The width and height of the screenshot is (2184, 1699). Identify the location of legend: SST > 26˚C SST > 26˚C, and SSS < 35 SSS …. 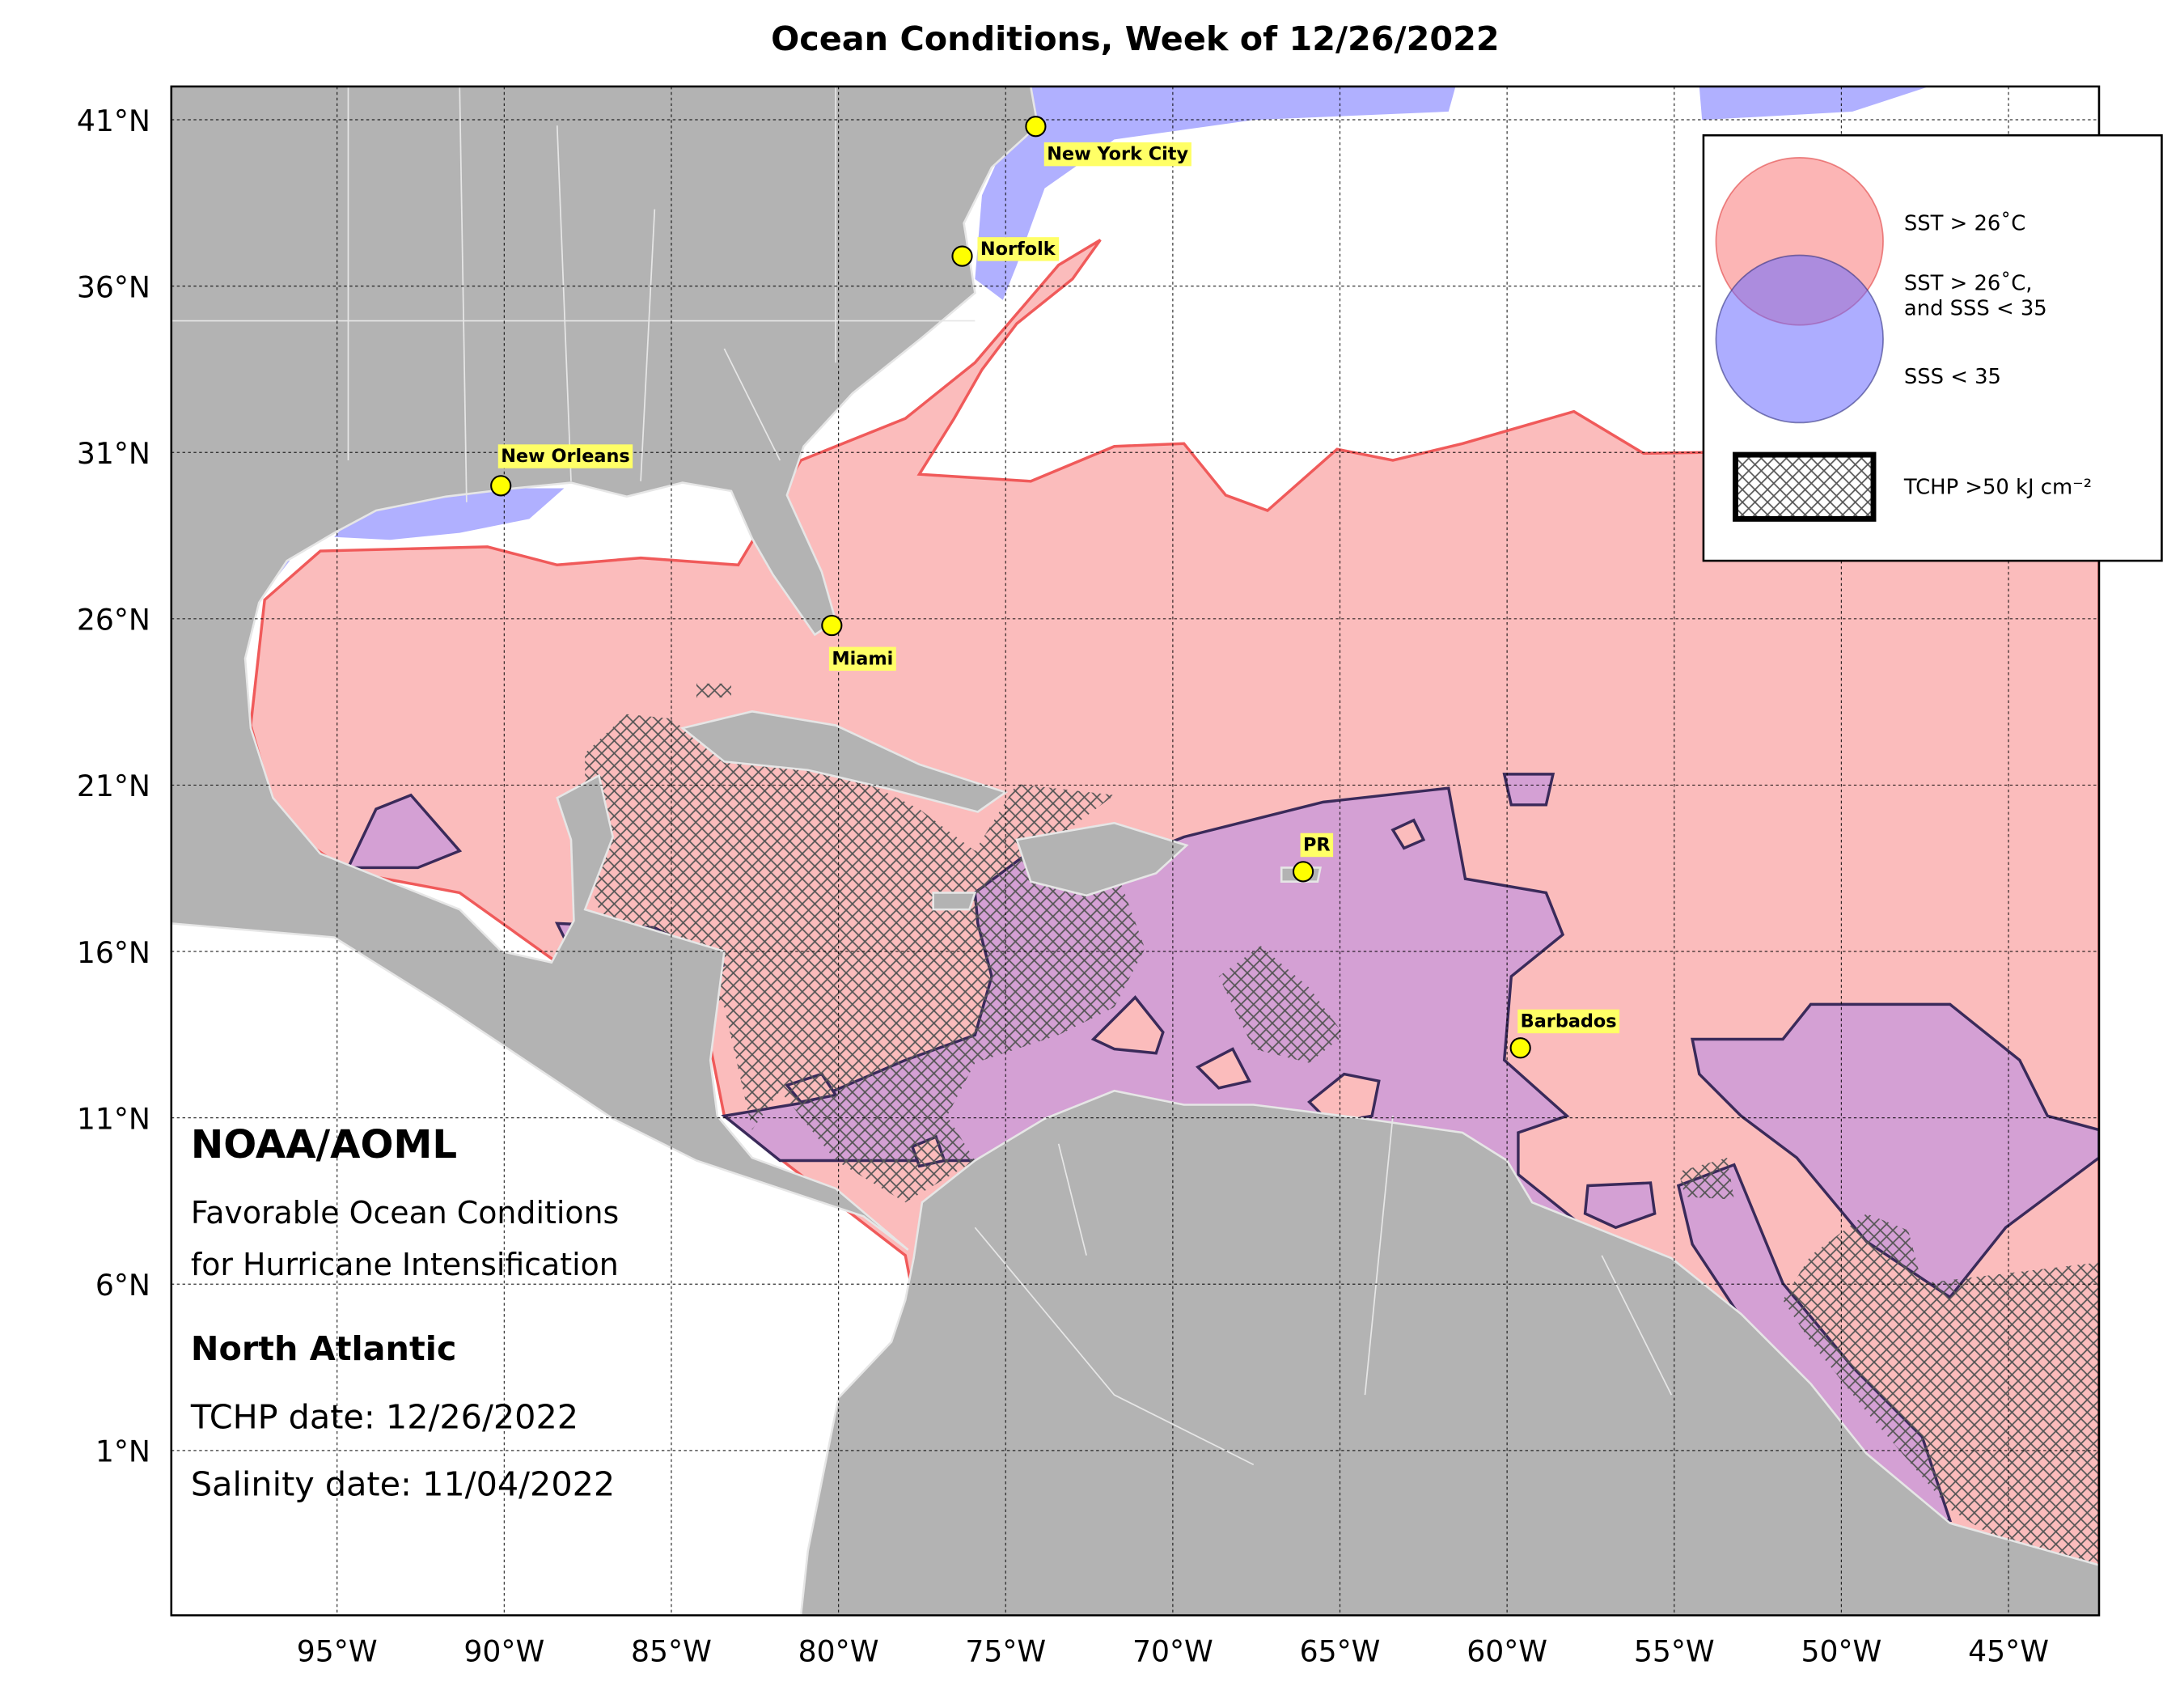
(1933, 347).